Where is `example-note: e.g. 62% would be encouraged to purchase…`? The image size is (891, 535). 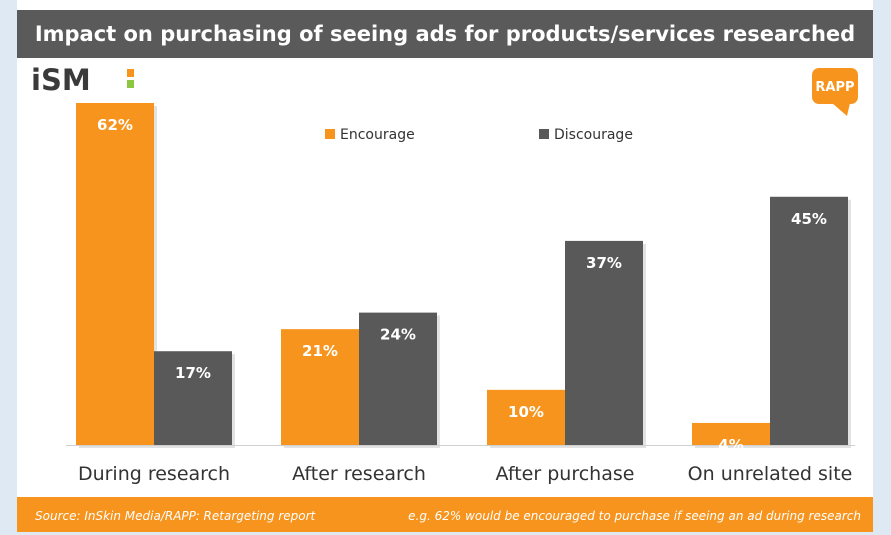 example-note: e.g. 62% would be encouraged to purchase… is located at coordinates (634, 516).